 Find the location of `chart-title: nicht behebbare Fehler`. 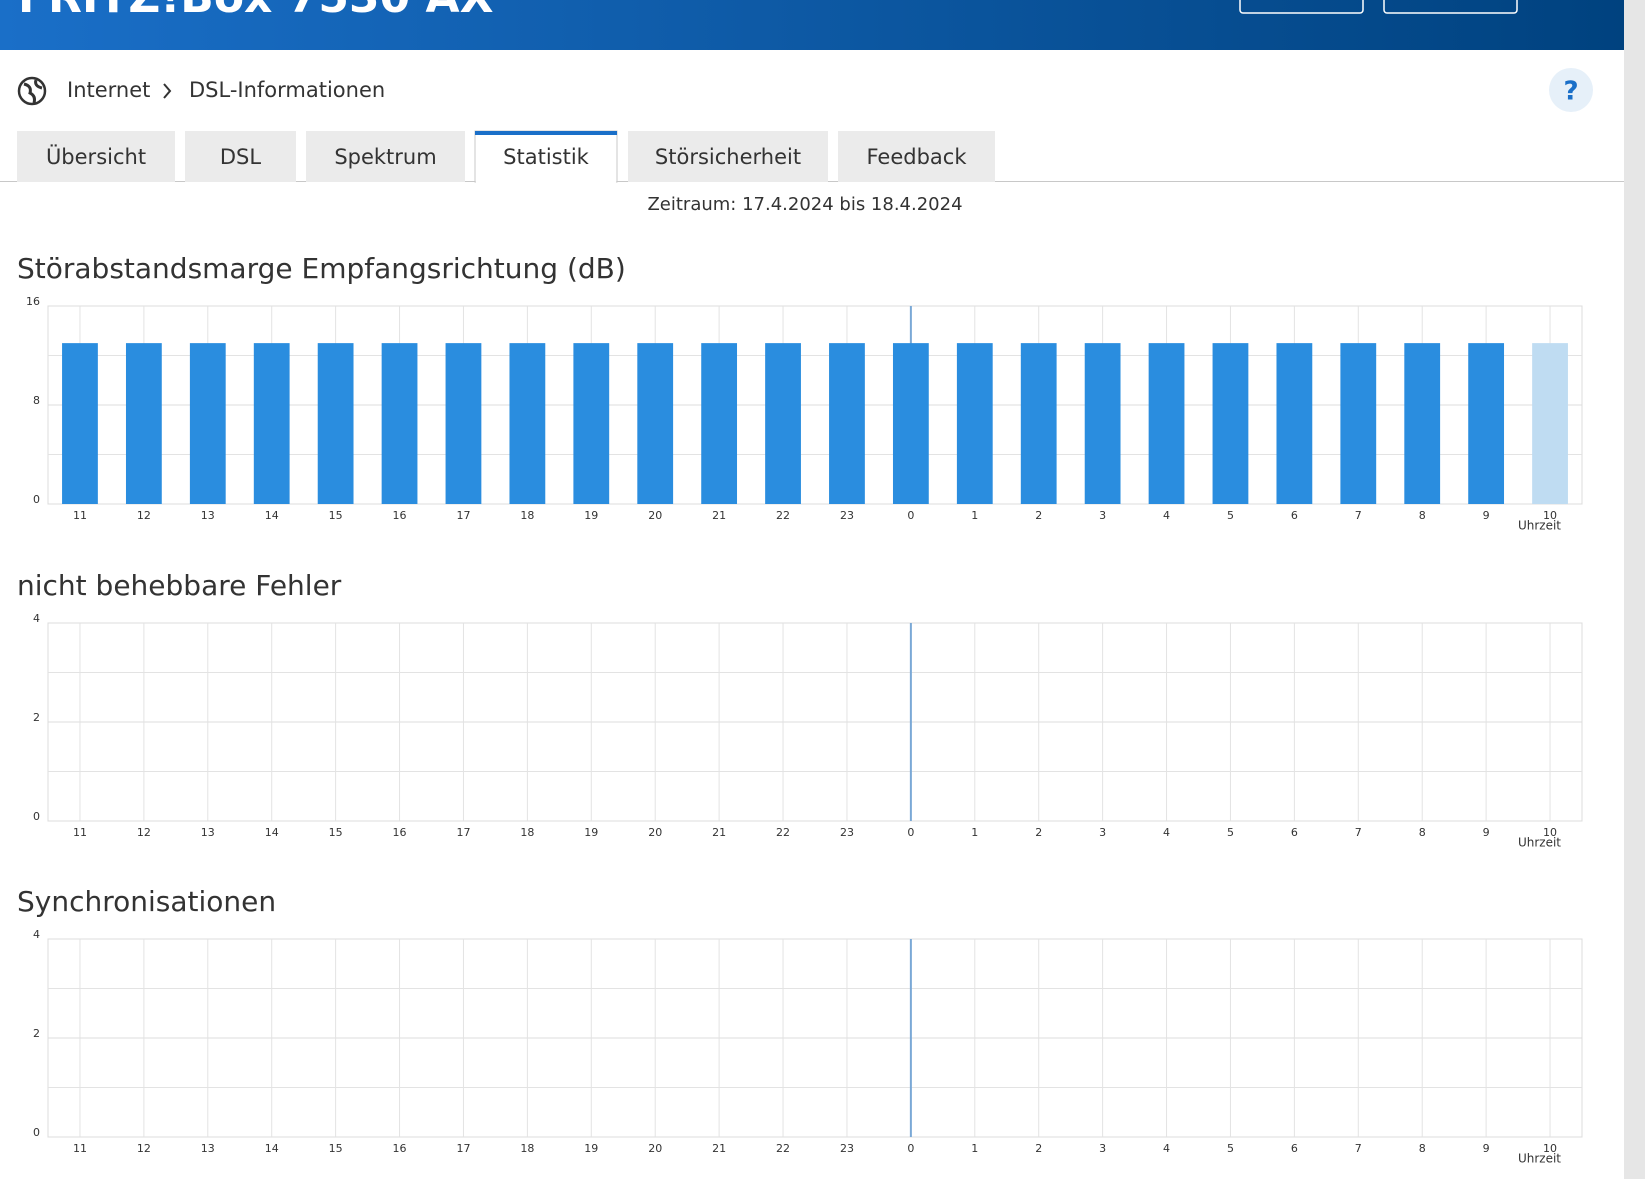

chart-title: nicht behebbare Fehler is located at coordinates (179, 585).